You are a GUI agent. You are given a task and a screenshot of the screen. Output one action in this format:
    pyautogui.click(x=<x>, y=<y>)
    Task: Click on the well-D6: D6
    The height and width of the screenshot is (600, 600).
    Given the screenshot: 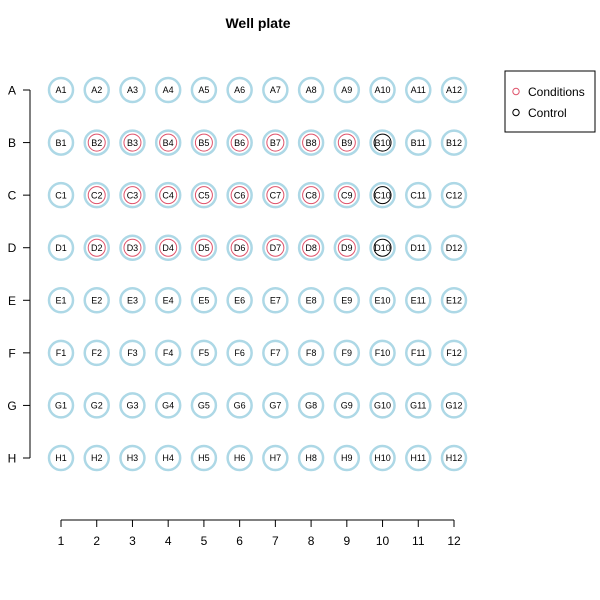 What is the action you would take?
    pyautogui.click(x=239, y=247)
    